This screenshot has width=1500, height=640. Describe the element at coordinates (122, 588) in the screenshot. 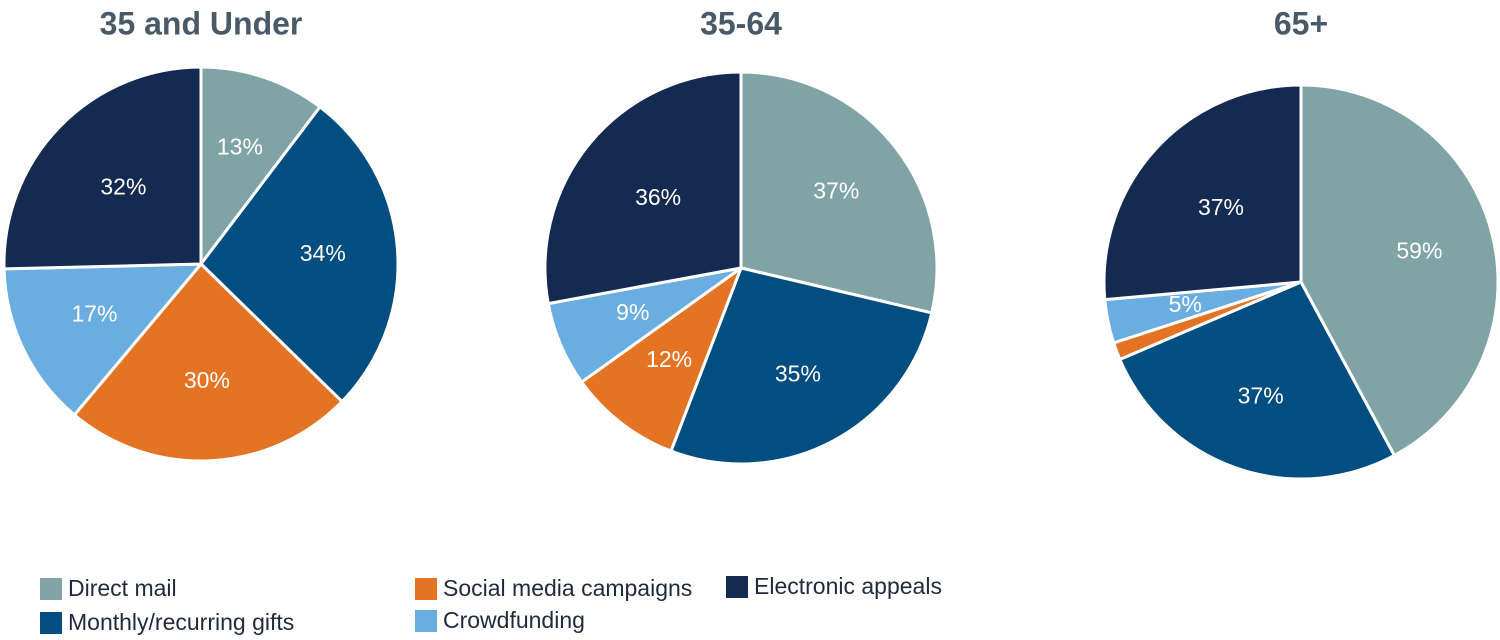

I see `legend-label: Direct mail` at that location.